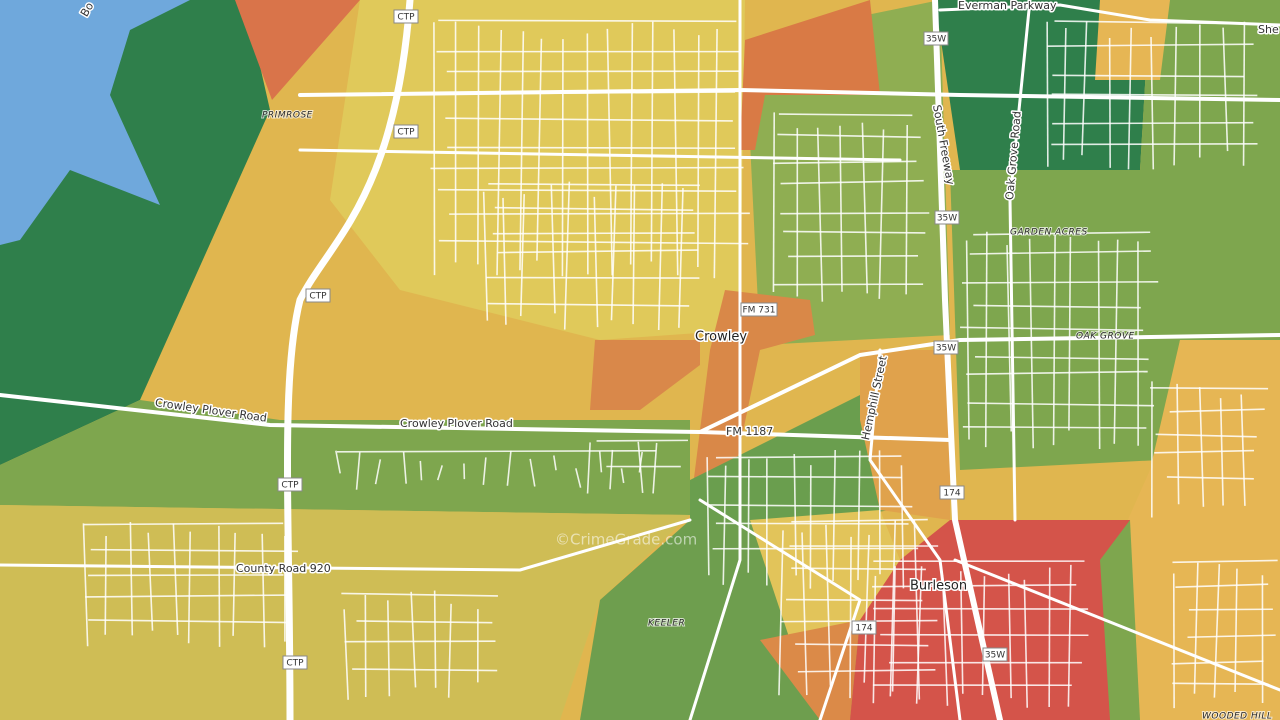 The width and height of the screenshot is (1280, 720). What do you see at coordinates (759, 311) in the screenshot?
I see `shield-text: FM 731` at bounding box center [759, 311].